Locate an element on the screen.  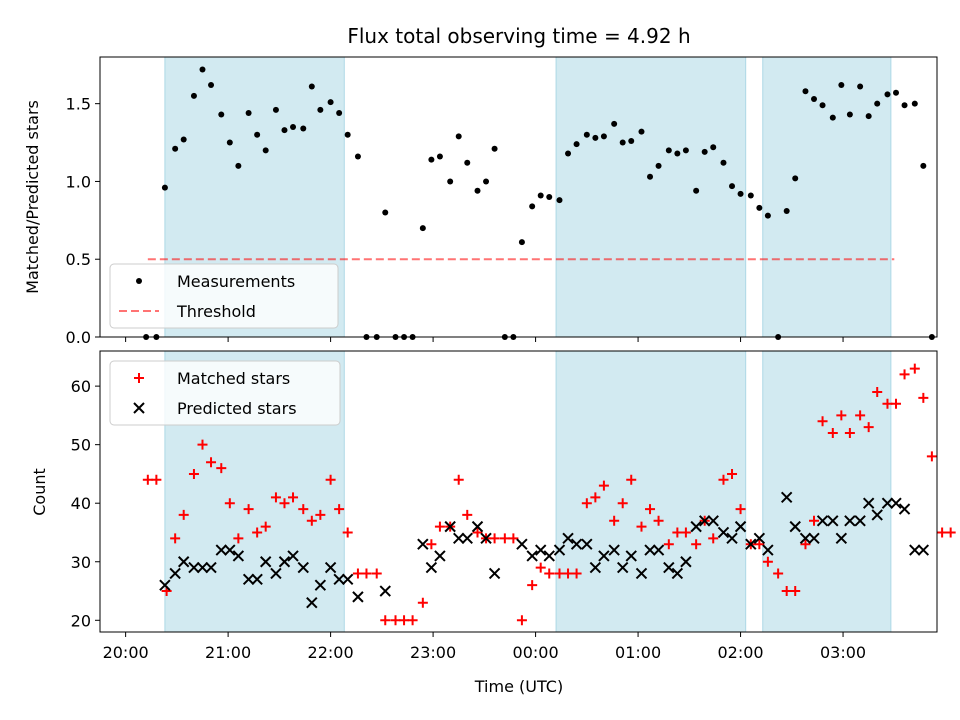
legend: Matched stars Predicted stars is located at coordinates (225, 393).